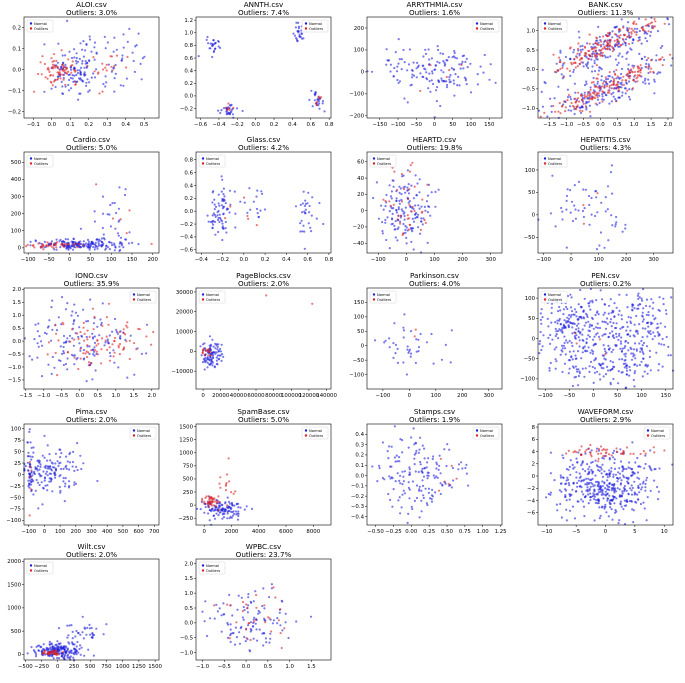 This screenshot has height=683, width=685. I want to click on x-tick-label: 60000, so click(256, 396).